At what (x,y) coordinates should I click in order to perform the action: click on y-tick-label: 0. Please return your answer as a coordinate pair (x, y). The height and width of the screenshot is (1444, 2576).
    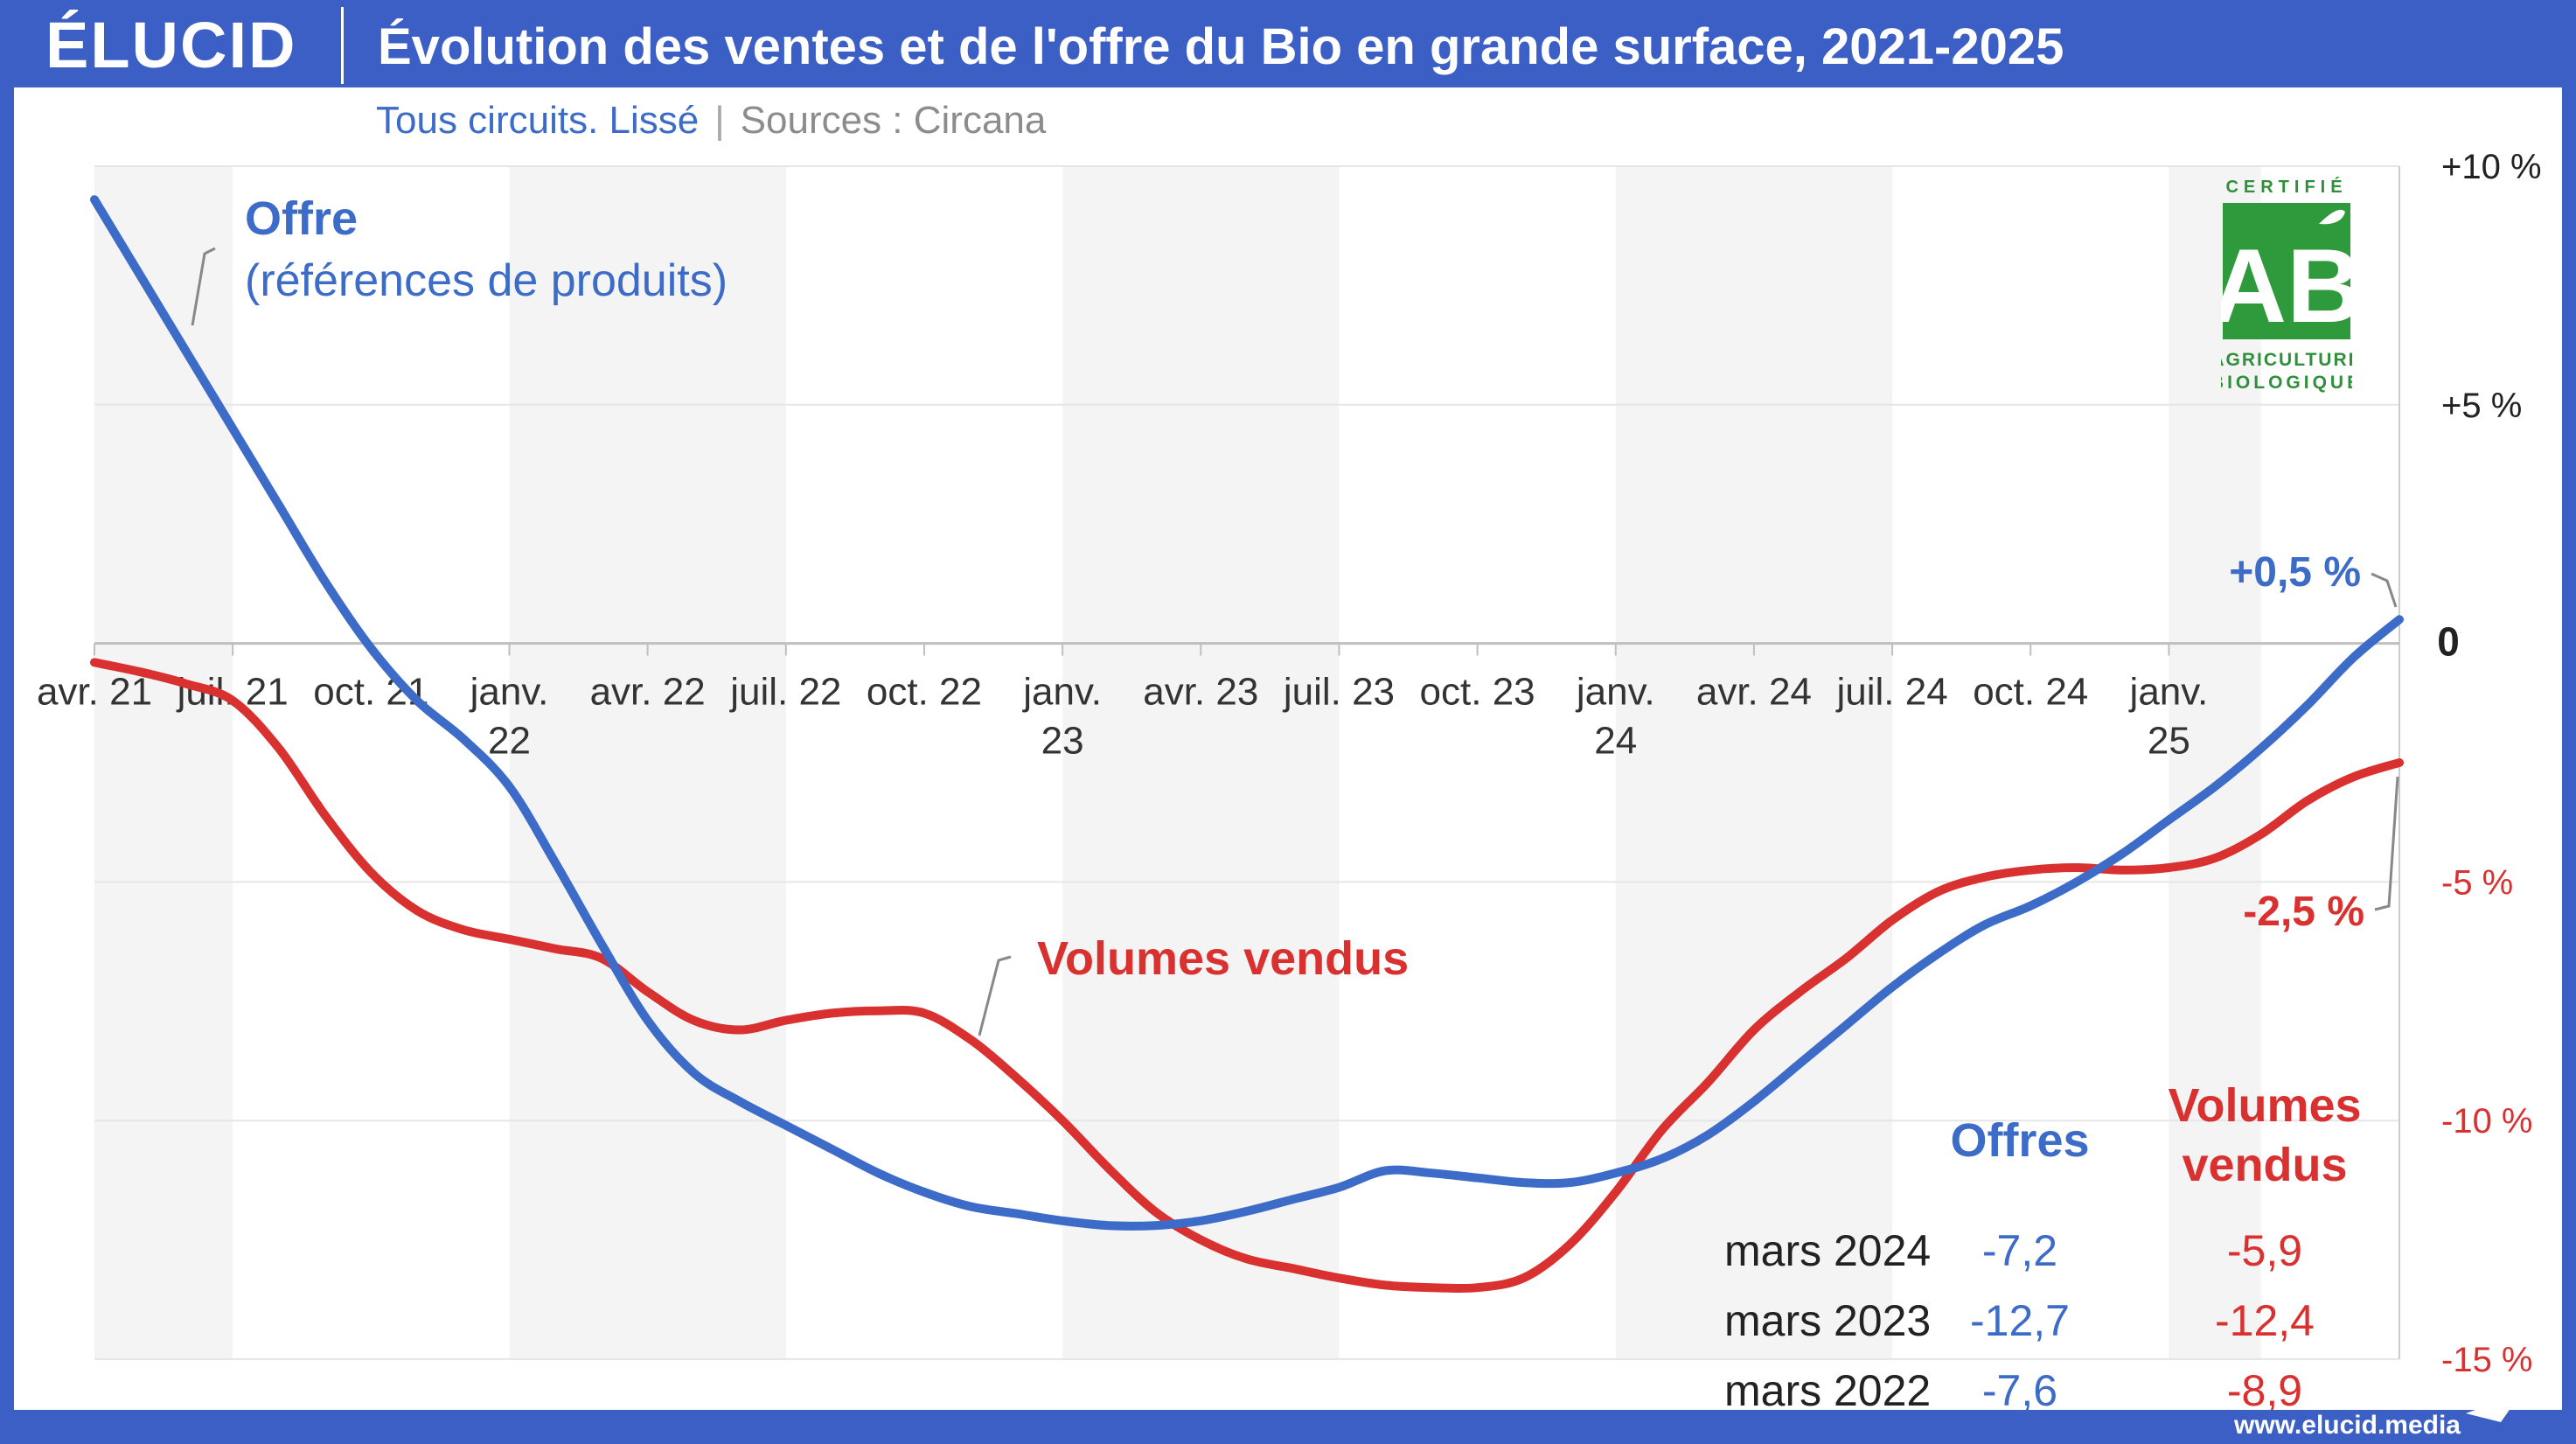
    Looking at the image, I should click on (2448, 642).